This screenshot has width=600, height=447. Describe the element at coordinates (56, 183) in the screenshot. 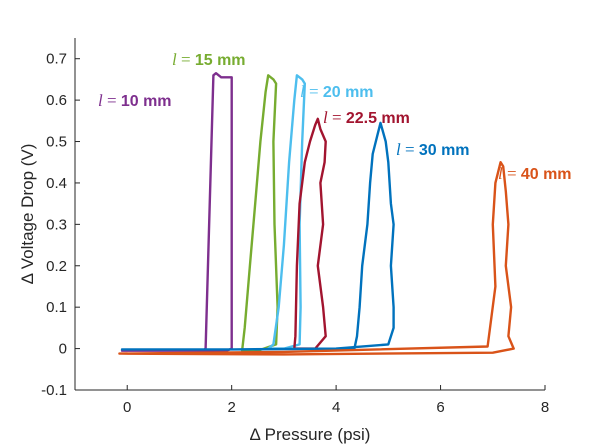

I see `y-tick-label: 0.4` at that location.